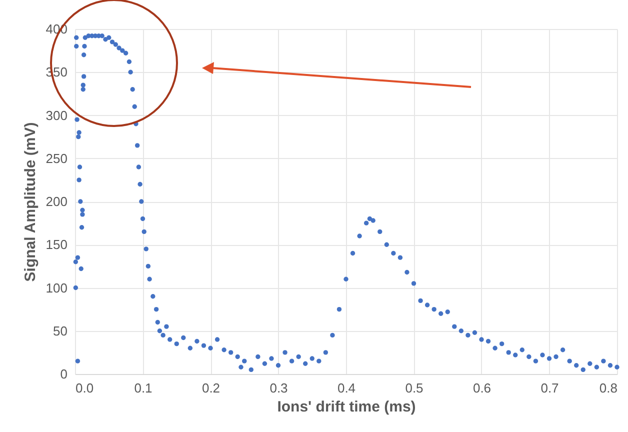  Describe the element at coordinates (57, 288) in the screenshot. I see `y-tick-label: 100` at that location.